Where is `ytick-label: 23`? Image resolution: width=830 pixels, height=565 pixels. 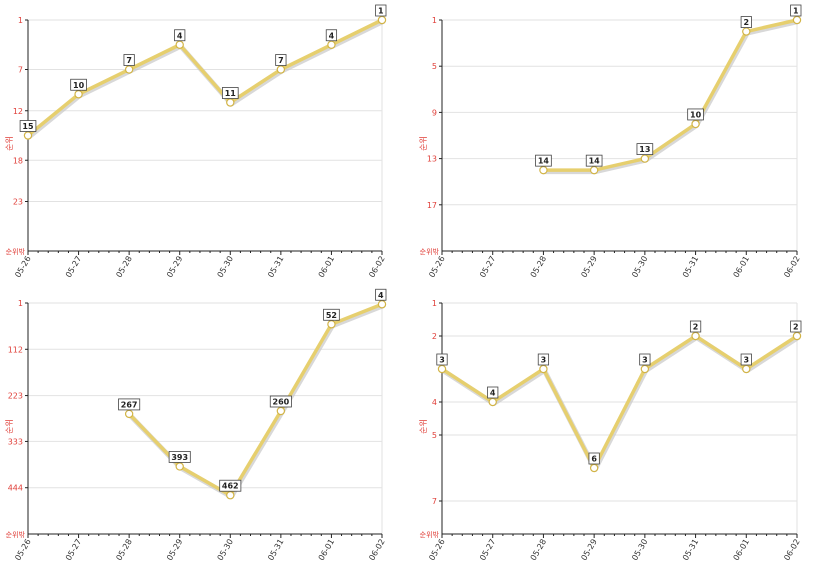
ytick-label: 23 is located at coordinates (18, 202).